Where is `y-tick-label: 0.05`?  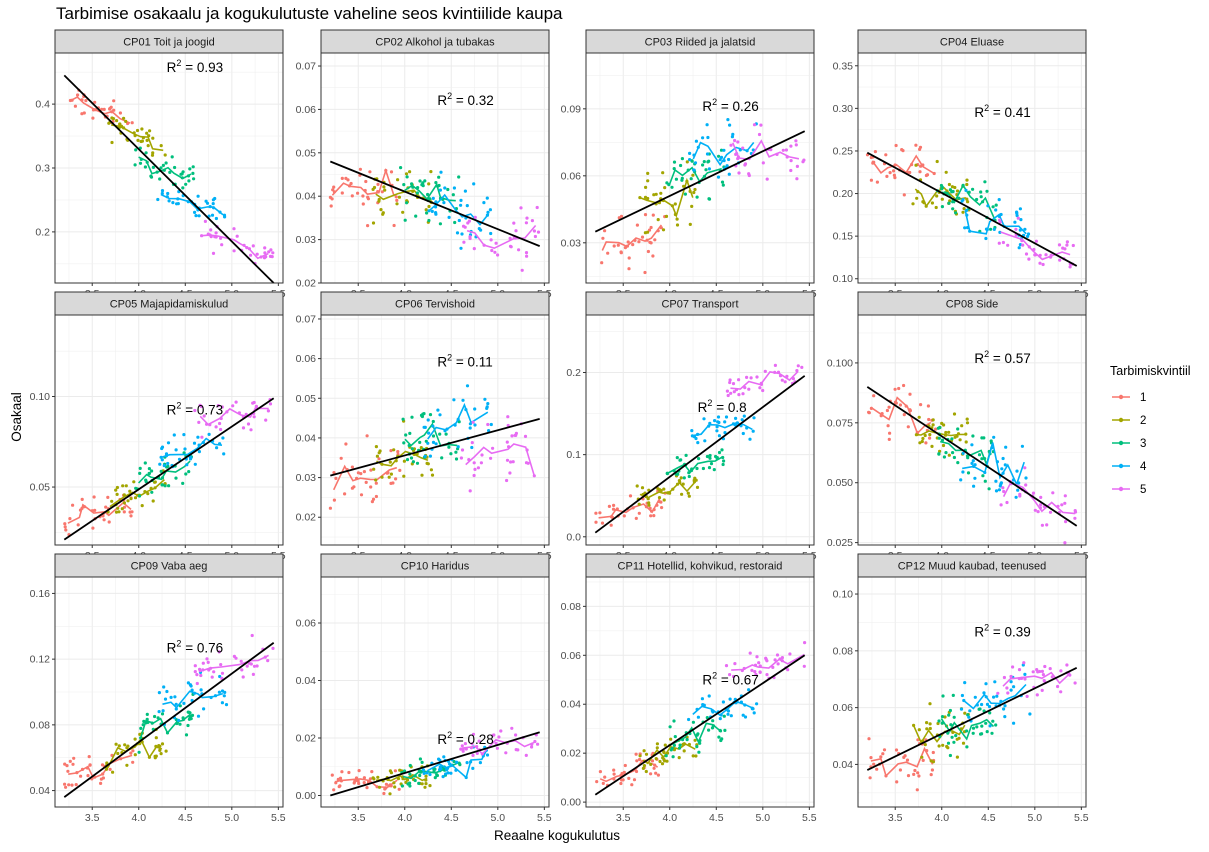
y-tick-label: 0.05 is located at coordinates (306, 399).